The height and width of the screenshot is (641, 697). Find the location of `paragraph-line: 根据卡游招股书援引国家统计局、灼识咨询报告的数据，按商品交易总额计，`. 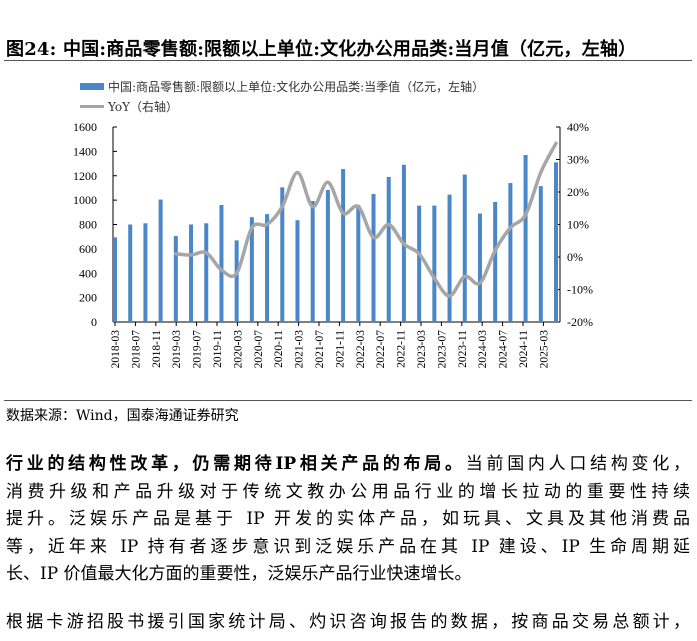

paragraph-line: 根据卡游招股书援引国家统计局、灼识咨询报告的数据，按商品交易总额计， is located at coordinates (348, 622).